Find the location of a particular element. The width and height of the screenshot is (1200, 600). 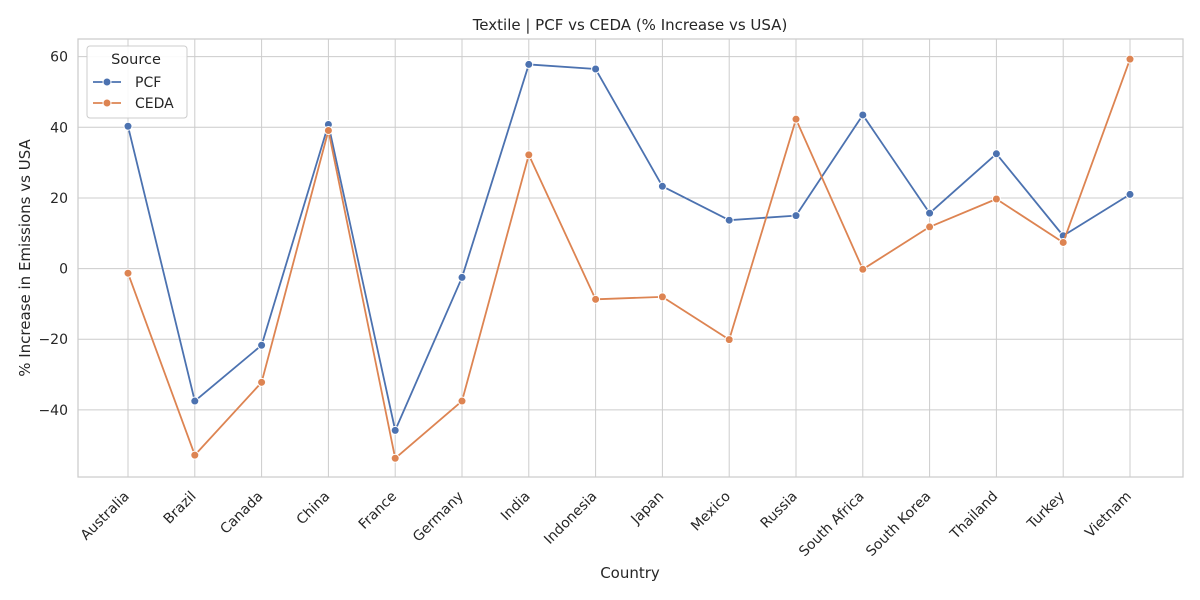

x-tick-label: Canada is located at coordinates (241, 513).